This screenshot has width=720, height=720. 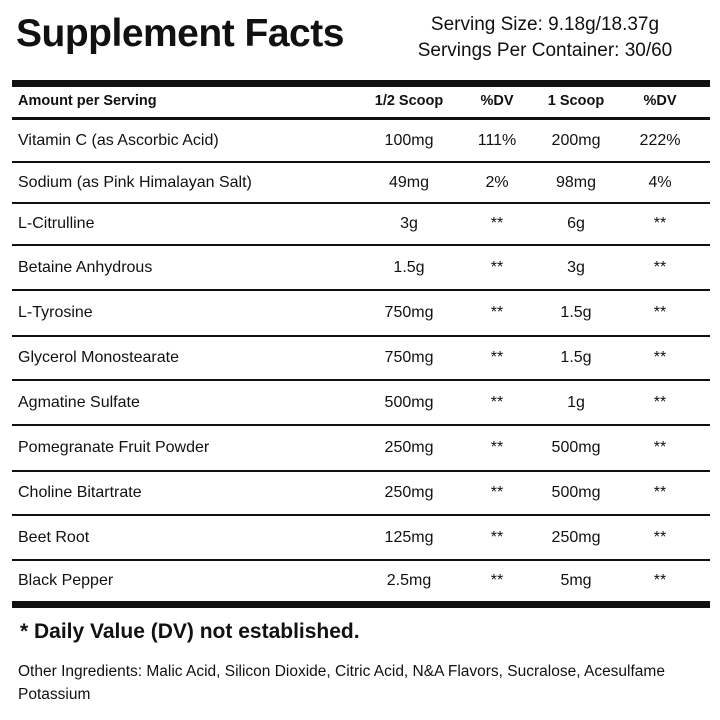 I want to click on column-header: Amount per Serving, so click(x=87, y=101).